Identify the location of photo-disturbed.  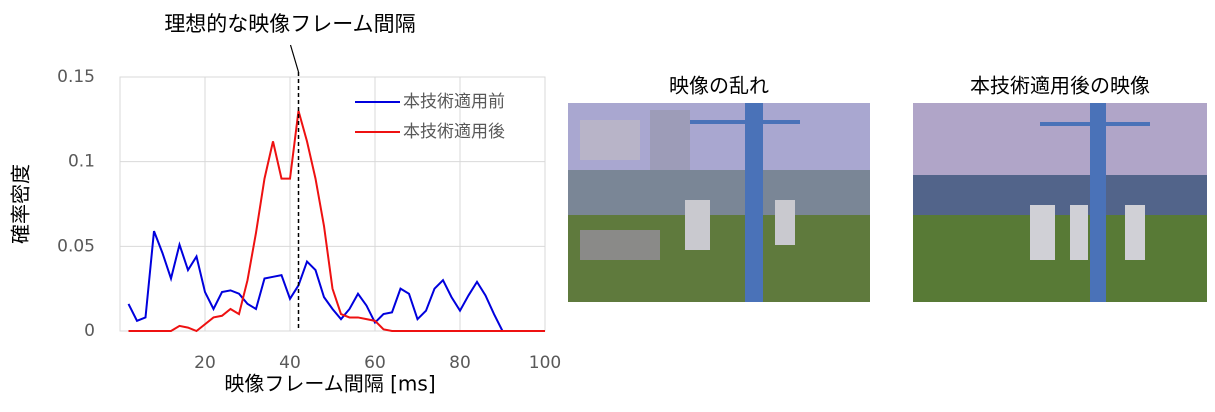
(719, 202).